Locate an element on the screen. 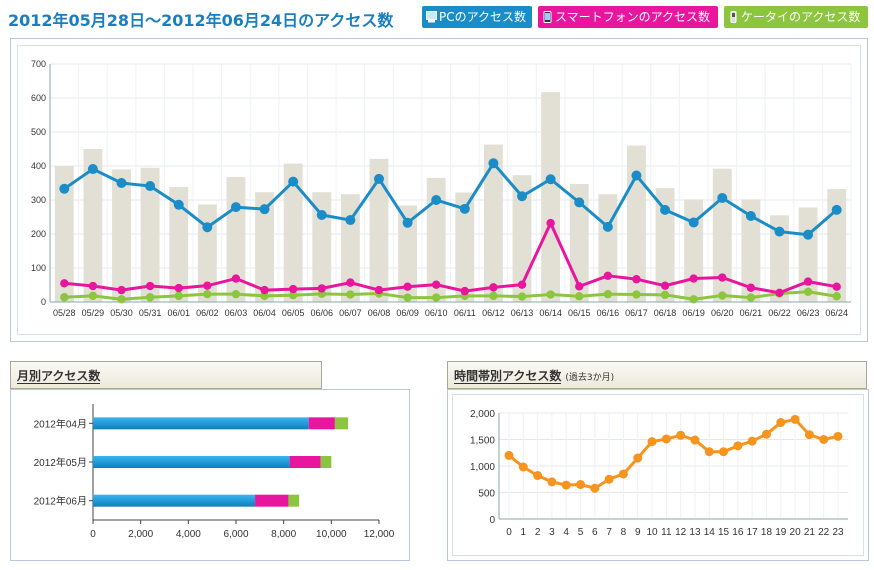 This screenshot has width=874, height=570. x-tick-label: 0 is located at coordinates (509, 532).